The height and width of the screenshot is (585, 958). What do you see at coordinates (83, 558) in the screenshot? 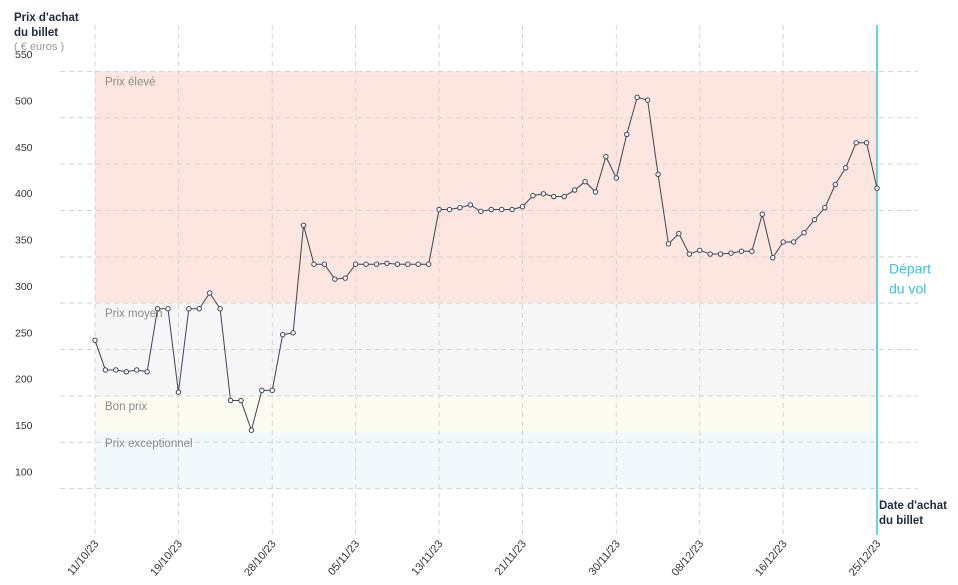
I see `x-tick-label: 11/10/23` at bounding box center [83, 558].